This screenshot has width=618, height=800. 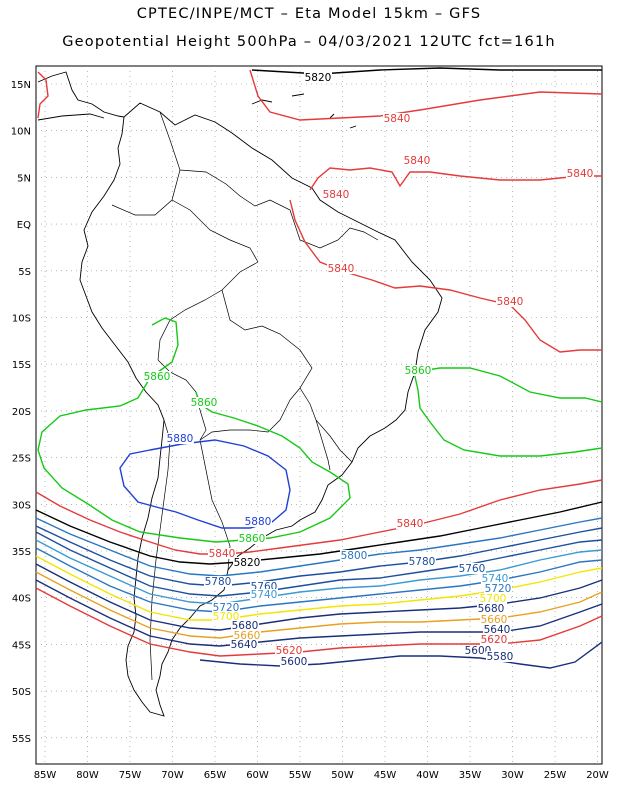 I want to click on lat-tick-label: 45S, so click(x=21, y=645).